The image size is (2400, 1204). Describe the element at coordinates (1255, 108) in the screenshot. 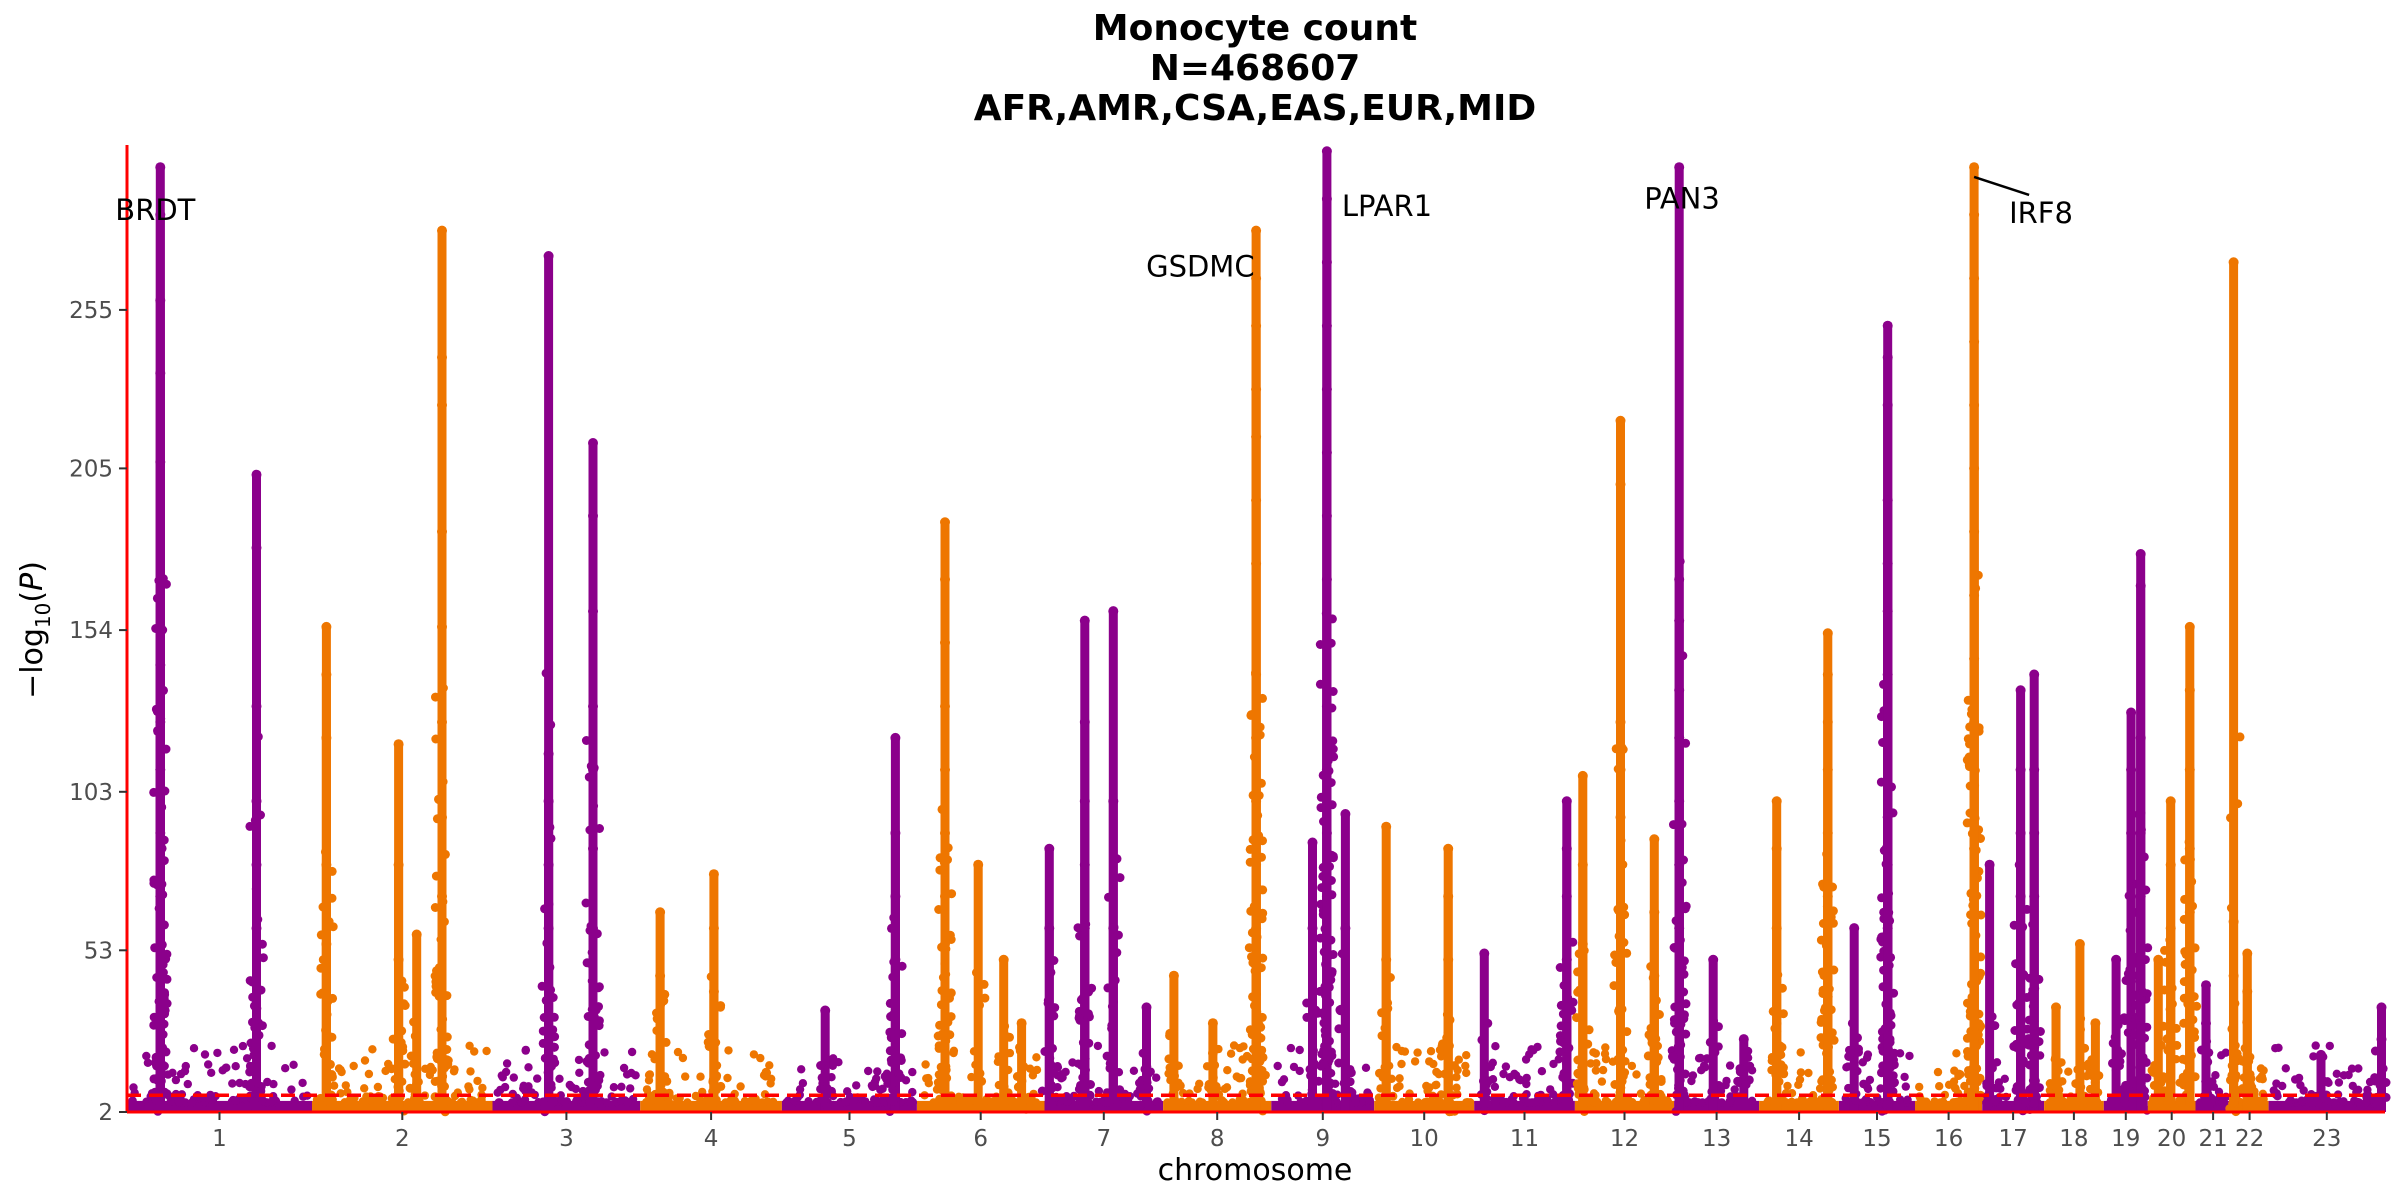

I see `title-line-3: AFR,AMR,CSA,EAS,EUR,MID` at that location.